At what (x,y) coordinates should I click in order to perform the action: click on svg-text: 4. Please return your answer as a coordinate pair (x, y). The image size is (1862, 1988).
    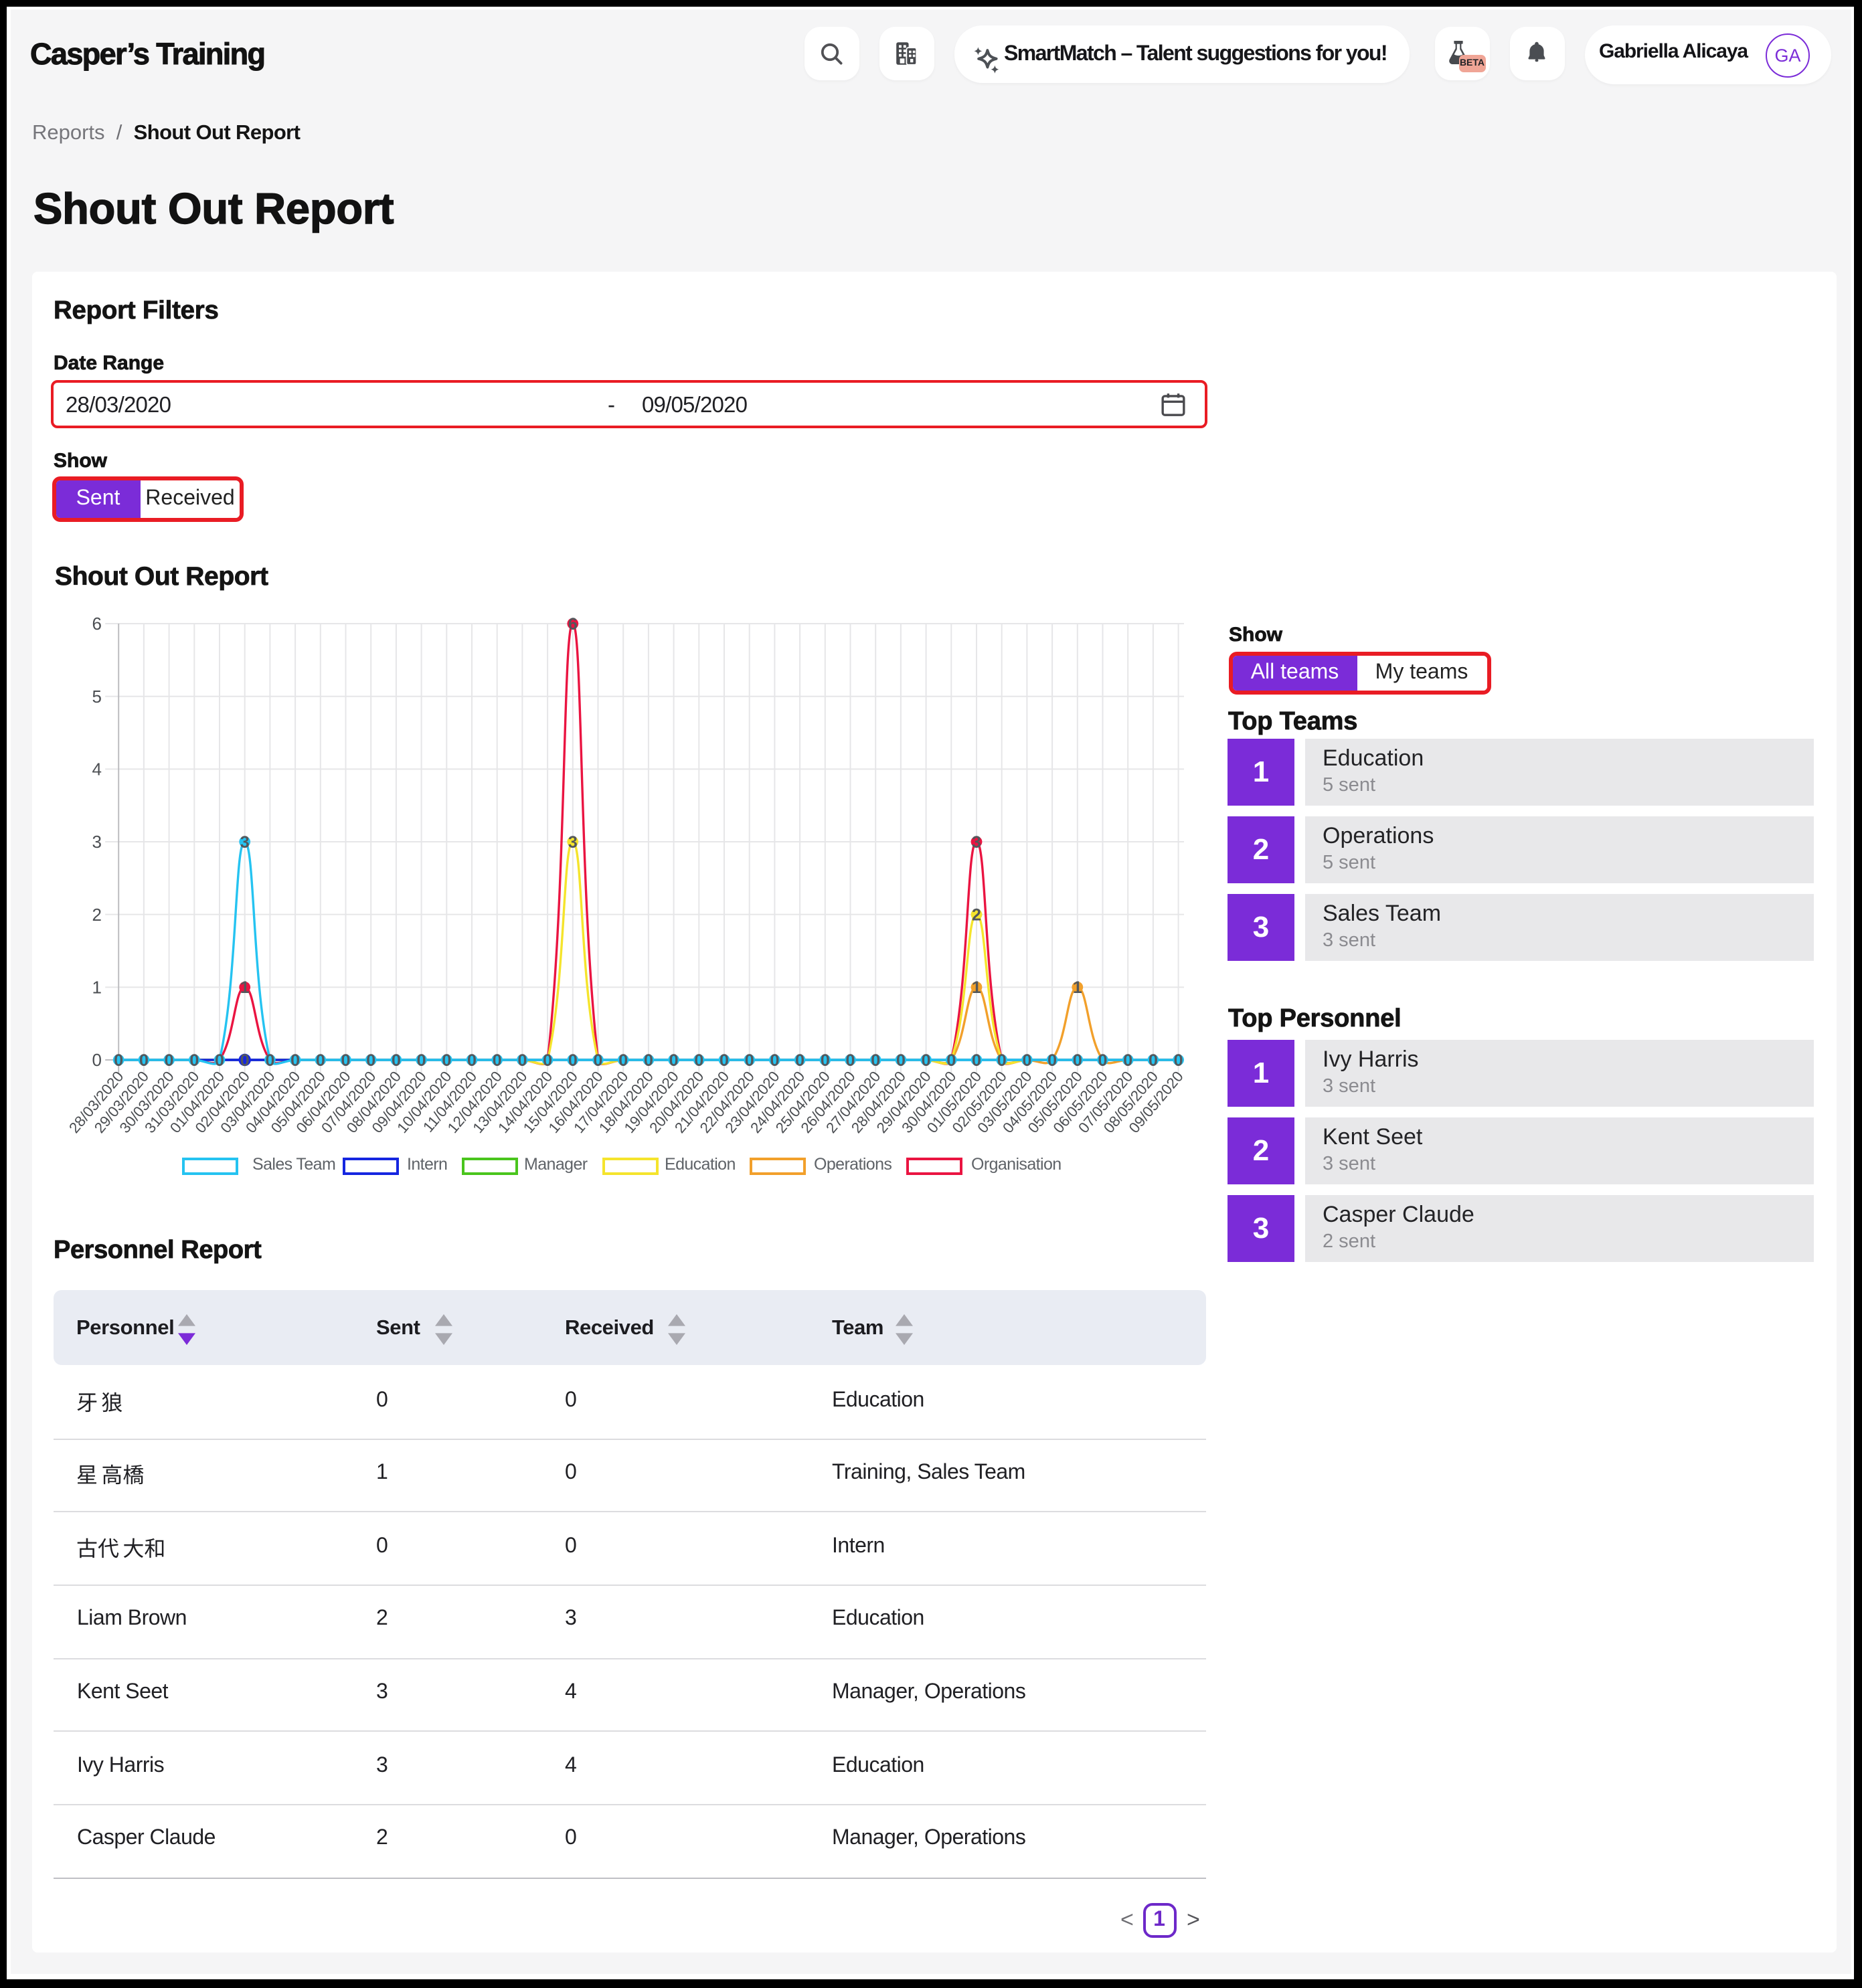
    Looking at the image, I should click on (97, 769).